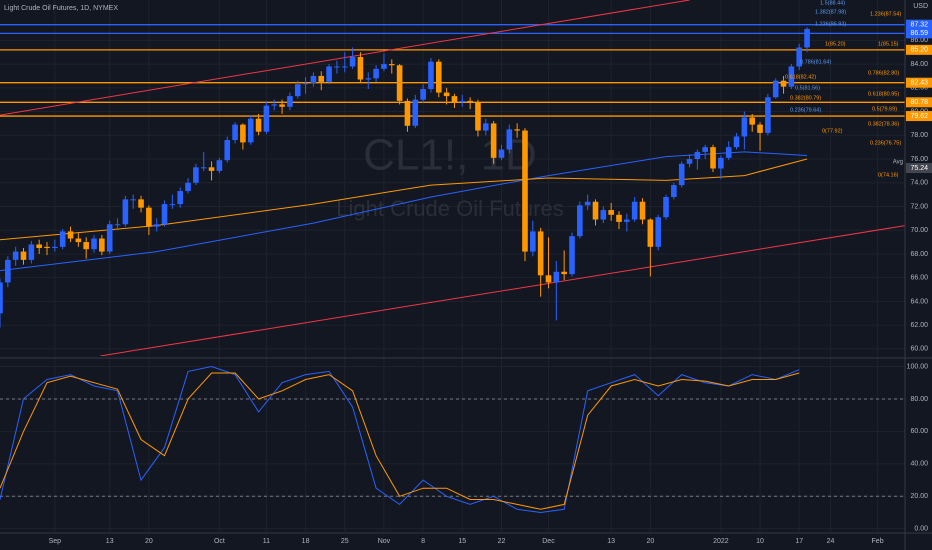 This screenshot has height=550, width=932. I want to click on y-tick-label: 86.00, so click(919, 40).